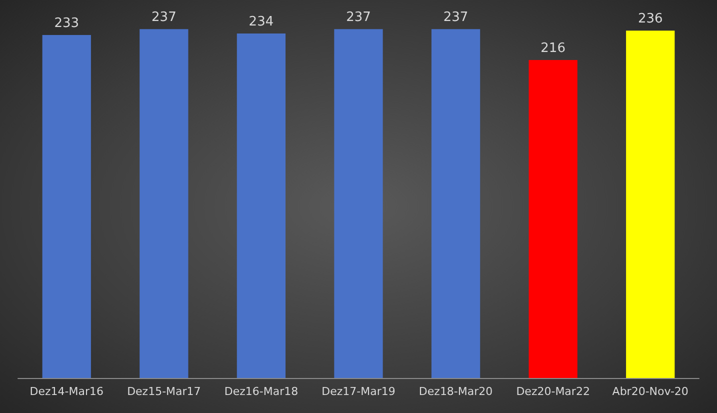 This screenshot has height=413, width=717. Describe the element at coordinates (261, 391) in the screenshot. I see `x-tick-label: Dez16-Mar18` at that location.